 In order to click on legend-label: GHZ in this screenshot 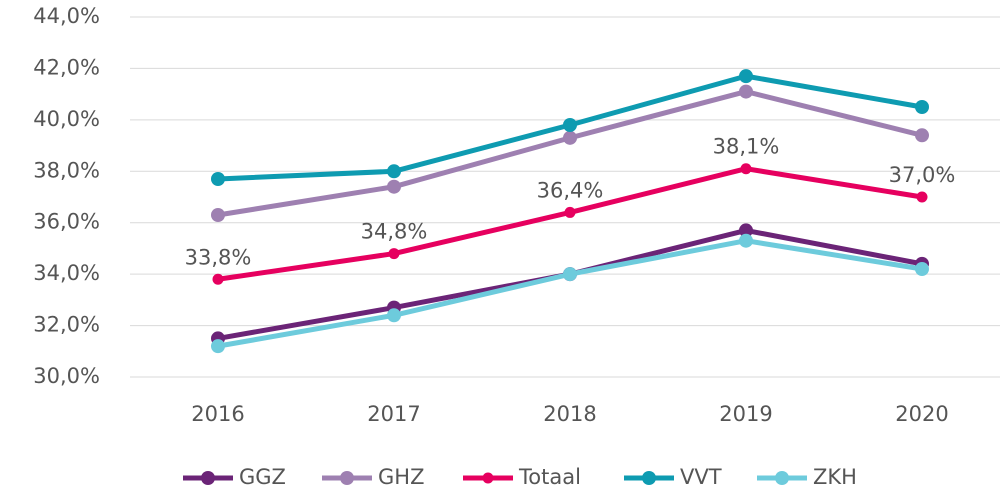, I will do `click(401, 477)`.